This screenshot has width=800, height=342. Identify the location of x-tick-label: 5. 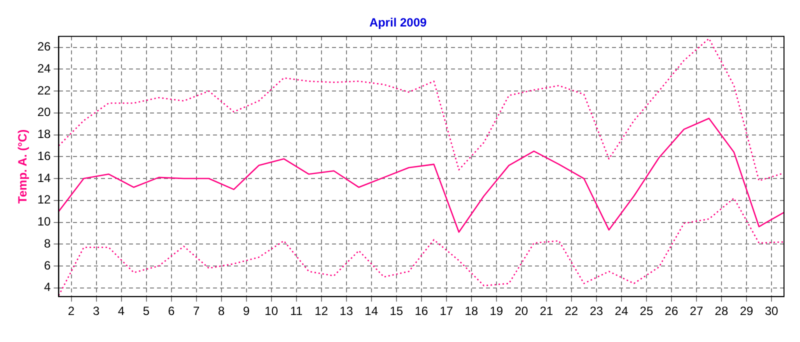
(146, 311).